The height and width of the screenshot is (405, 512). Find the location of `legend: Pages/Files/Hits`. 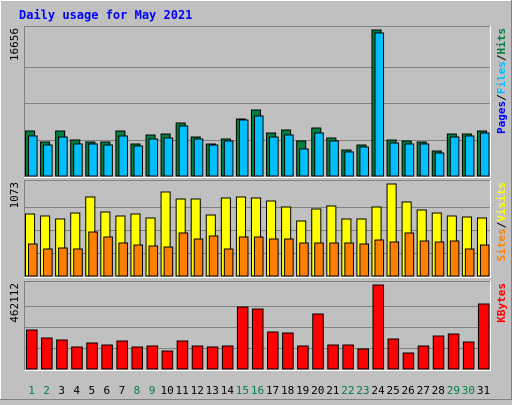

legend: Pages/Files/Hits is located at coordinates (501, 81).